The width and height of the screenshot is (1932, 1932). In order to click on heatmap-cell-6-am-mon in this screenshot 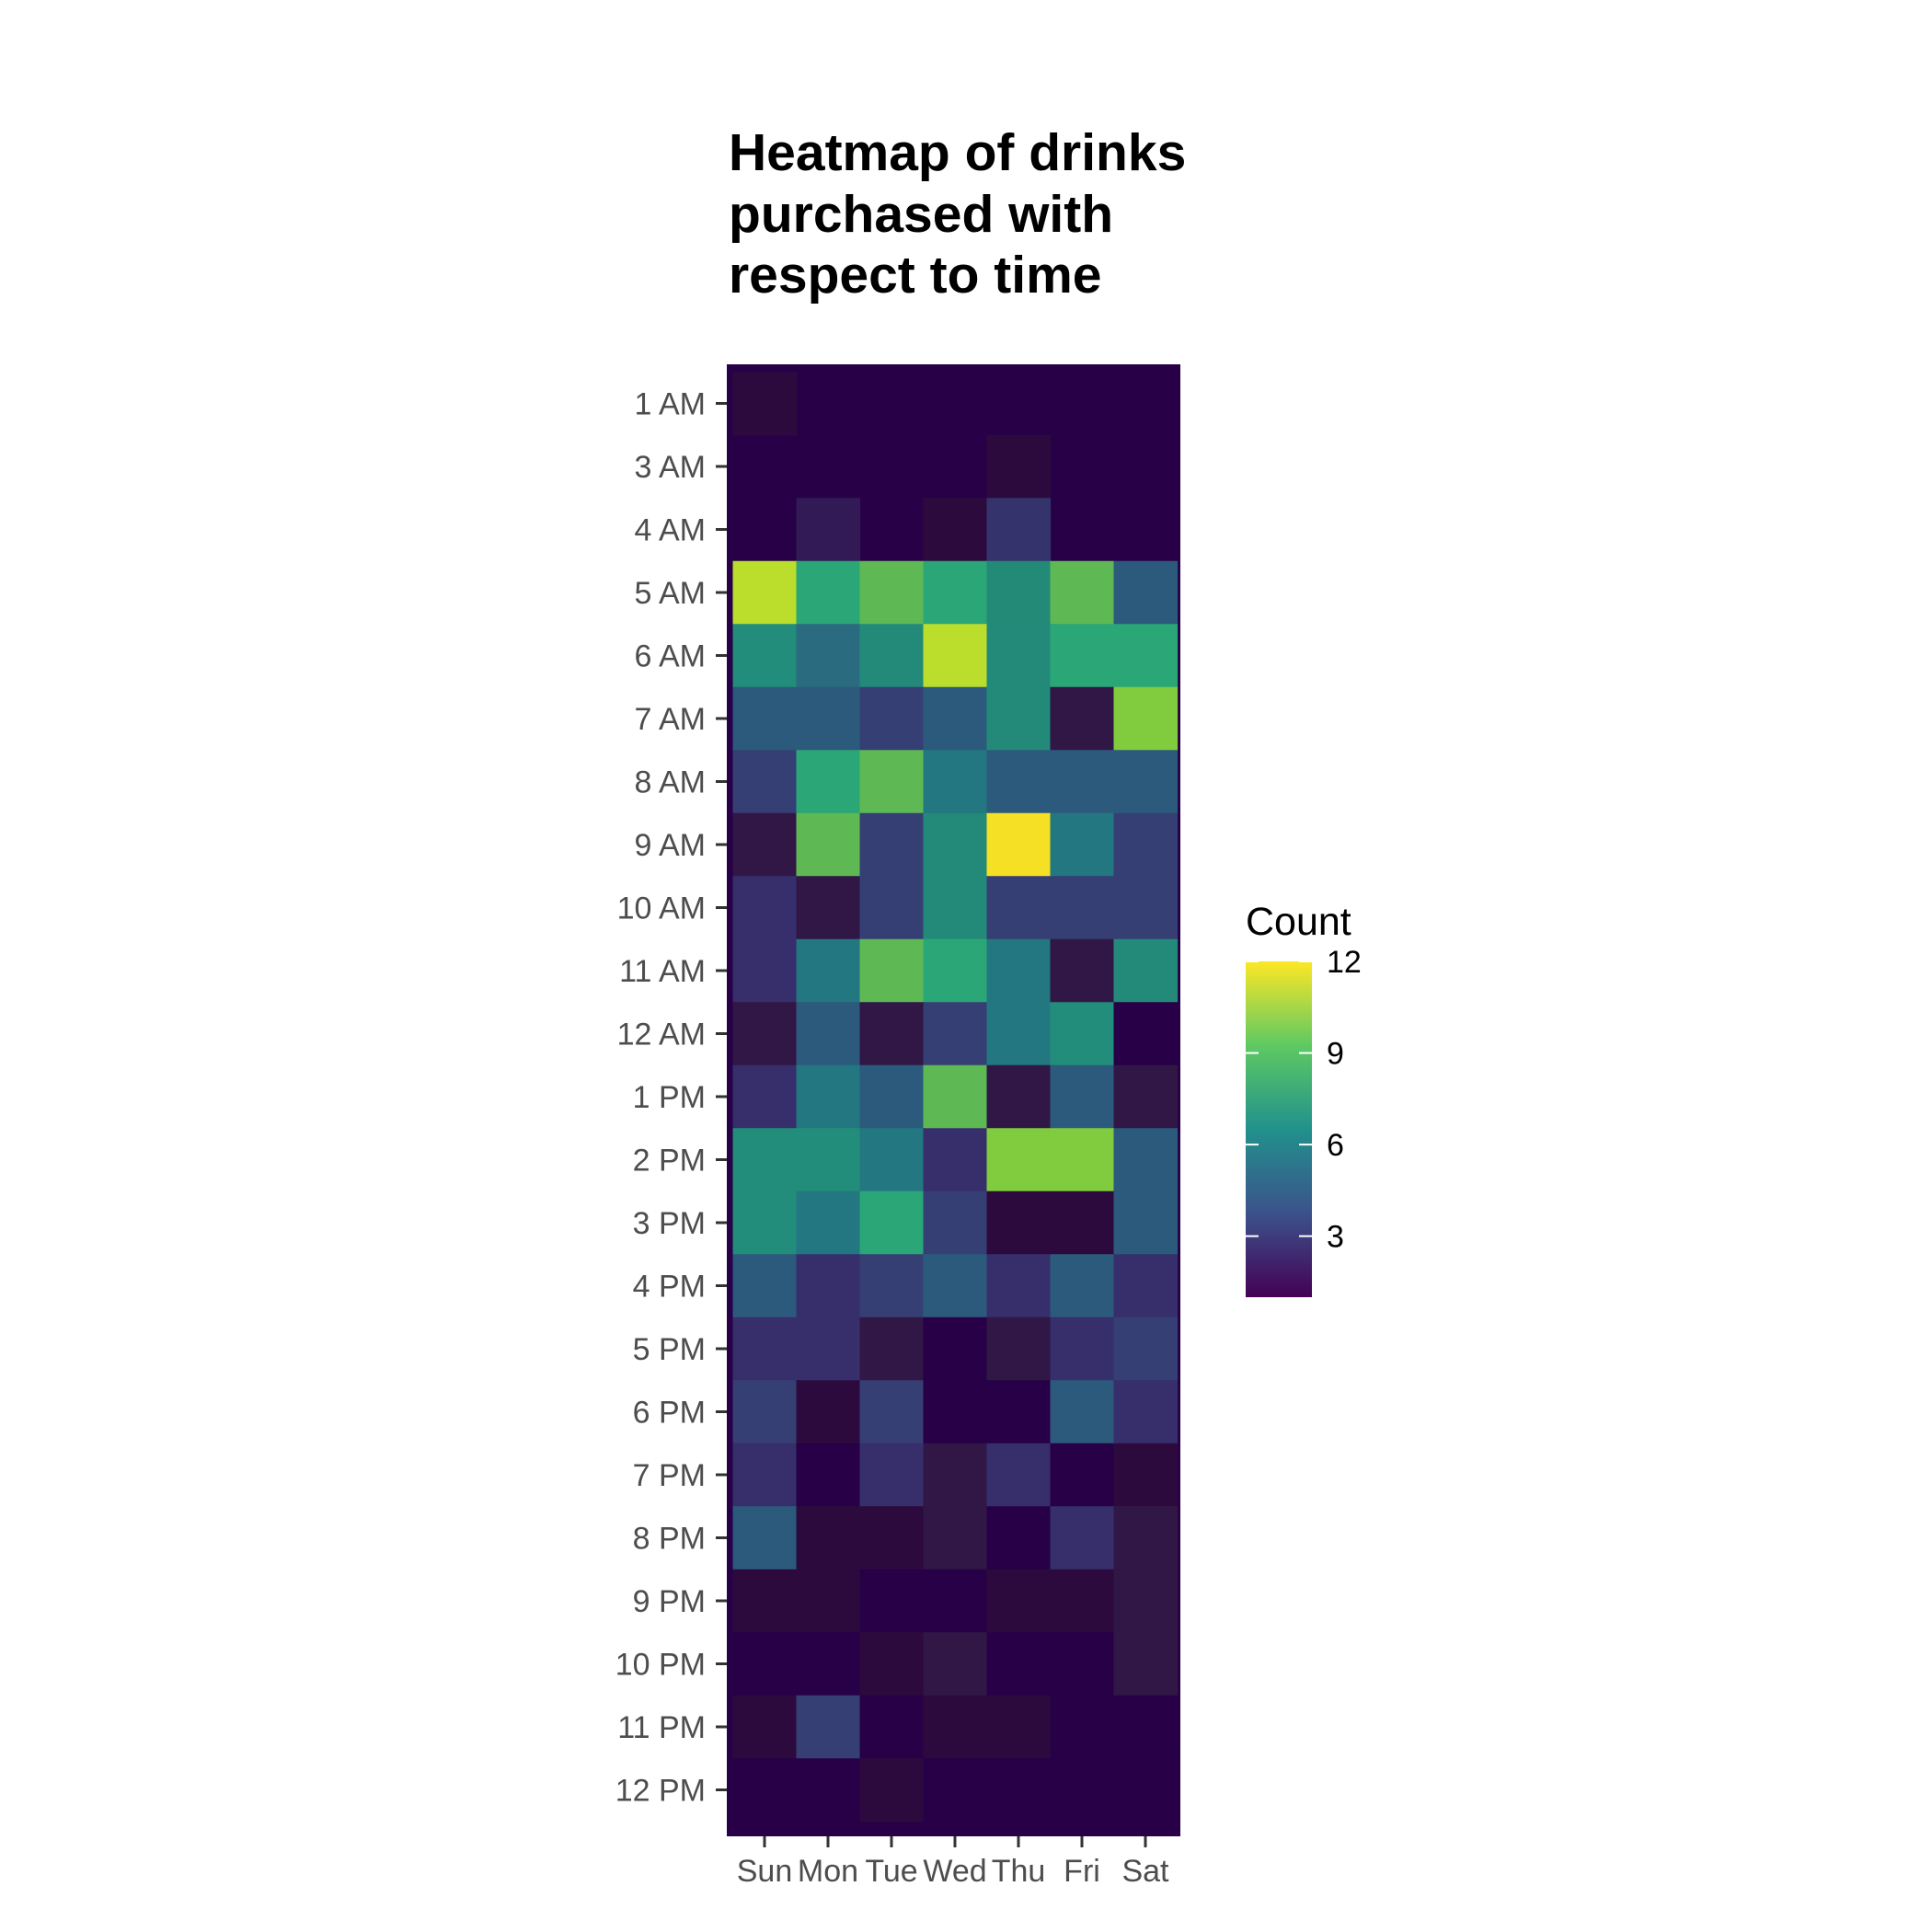, I will do `click(828, 656)`.